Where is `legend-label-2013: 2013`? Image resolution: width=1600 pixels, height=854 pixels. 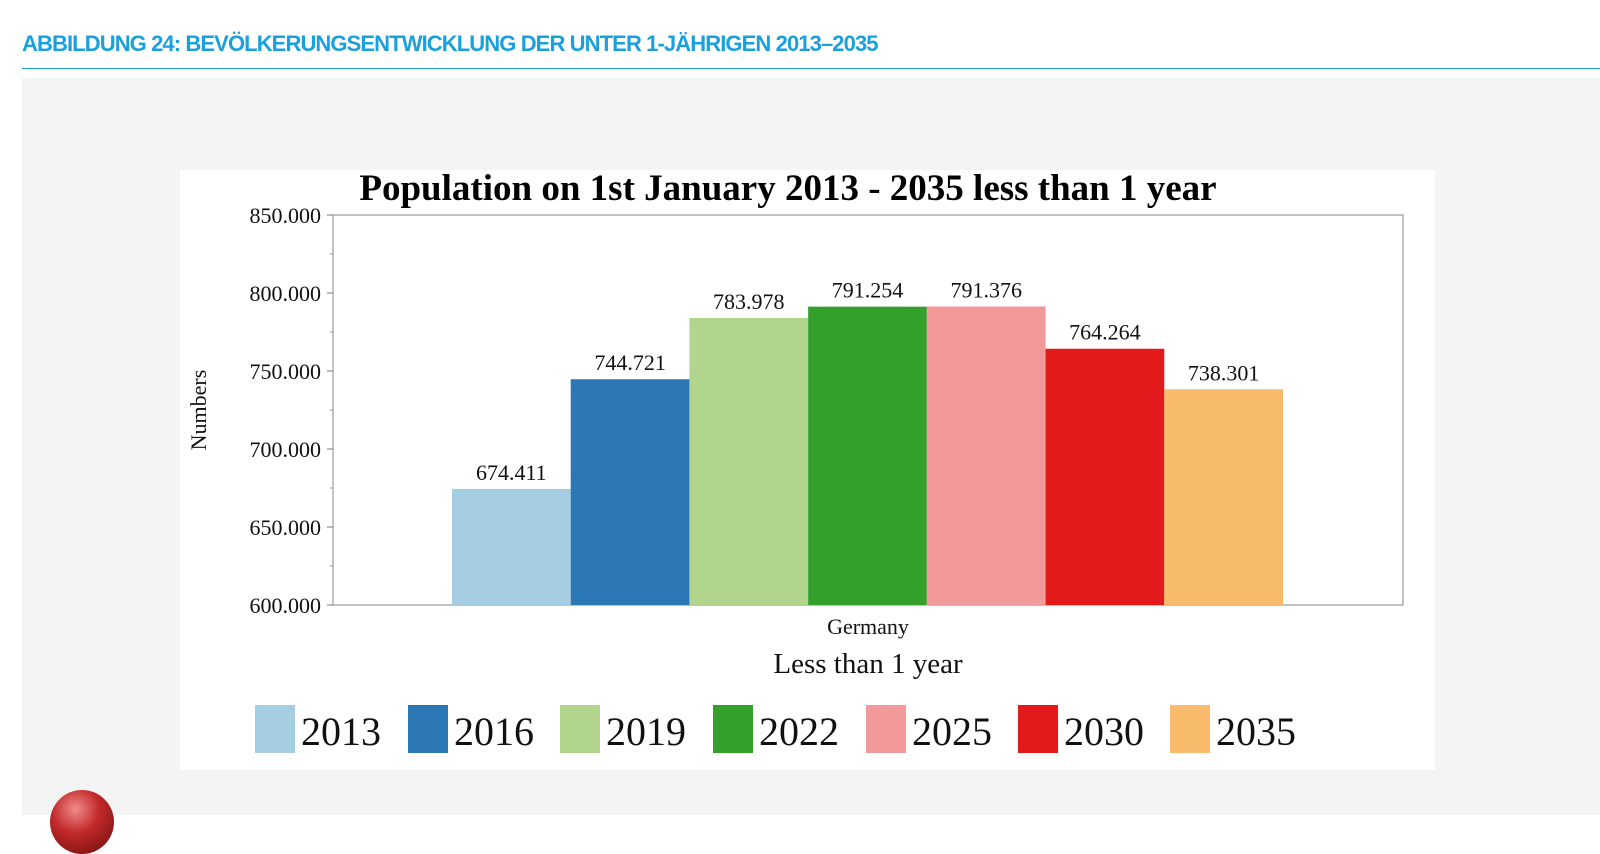 legend-label-2013: 2013 is located at coordinates (341, 731).